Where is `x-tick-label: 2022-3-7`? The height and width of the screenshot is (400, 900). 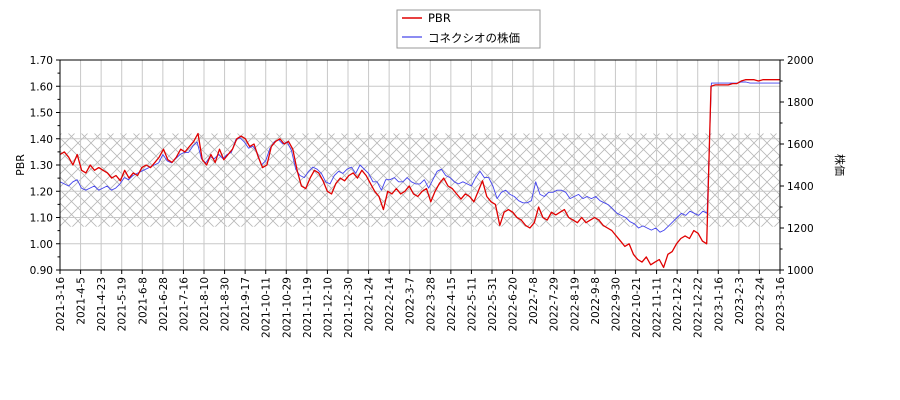
x-tick-label: 2022-3-7 is located at coordinates (411, 301).